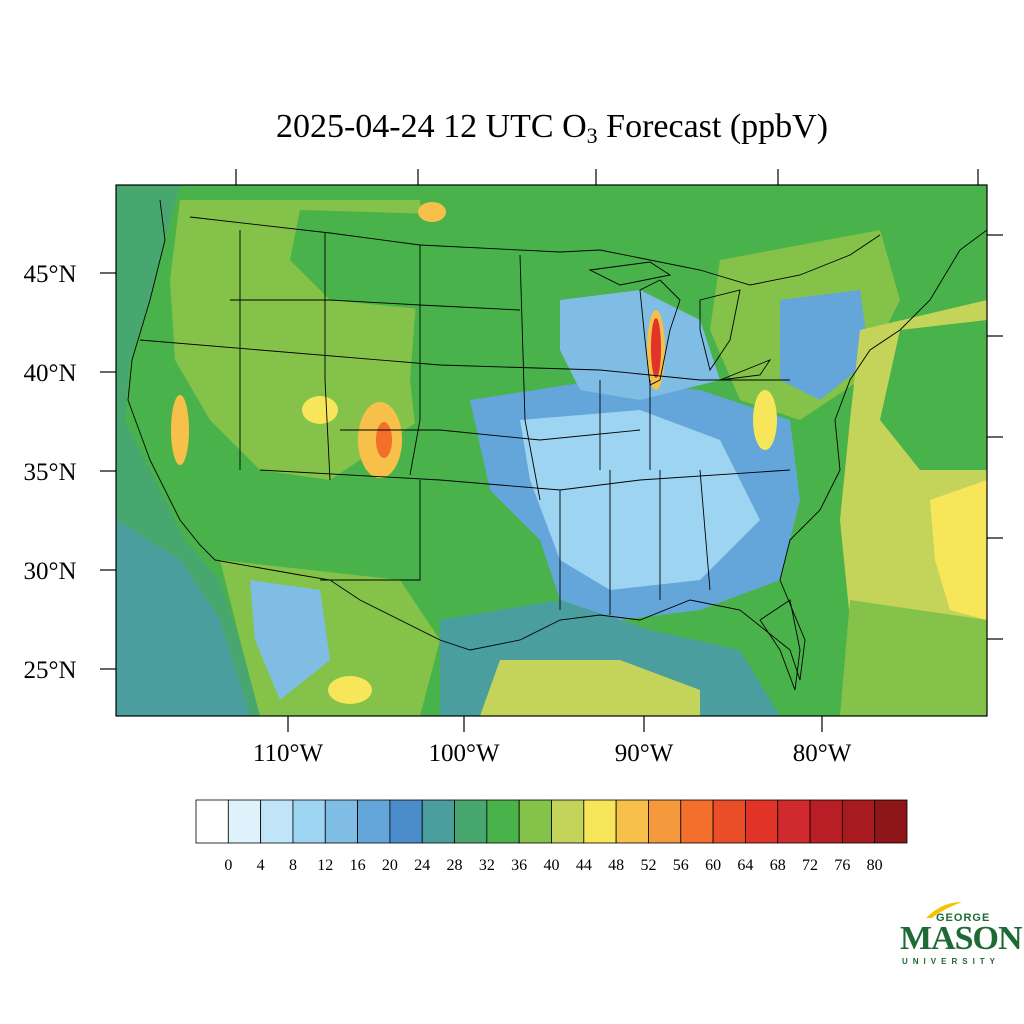  I want to click on colorado-hotspot-core, so click(384, 440).